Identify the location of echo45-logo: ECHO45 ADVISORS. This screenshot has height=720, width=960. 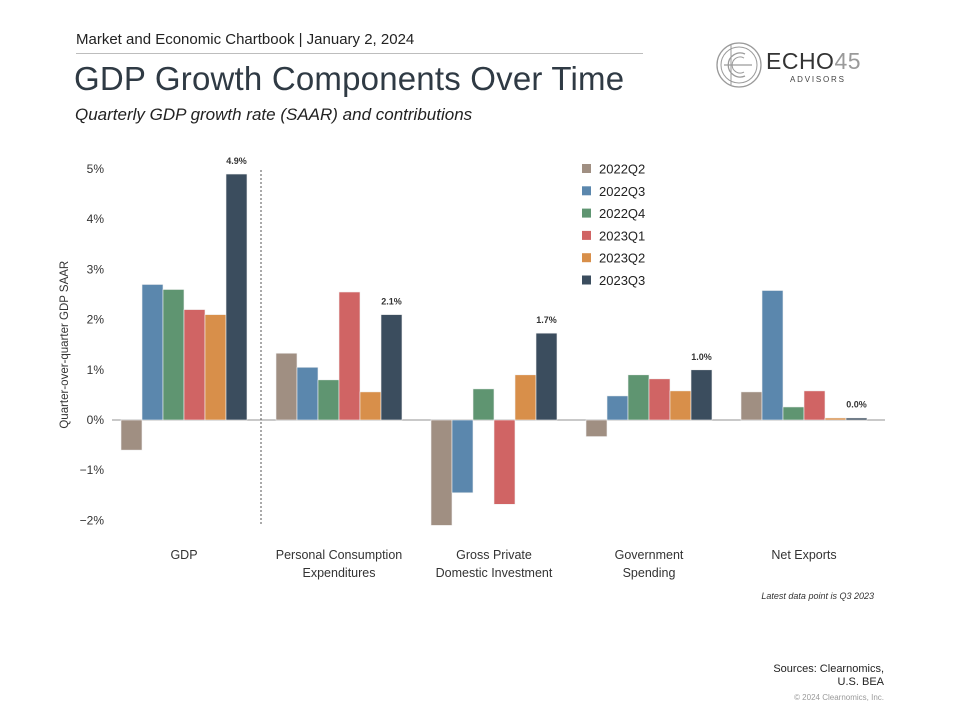
(789, 65).